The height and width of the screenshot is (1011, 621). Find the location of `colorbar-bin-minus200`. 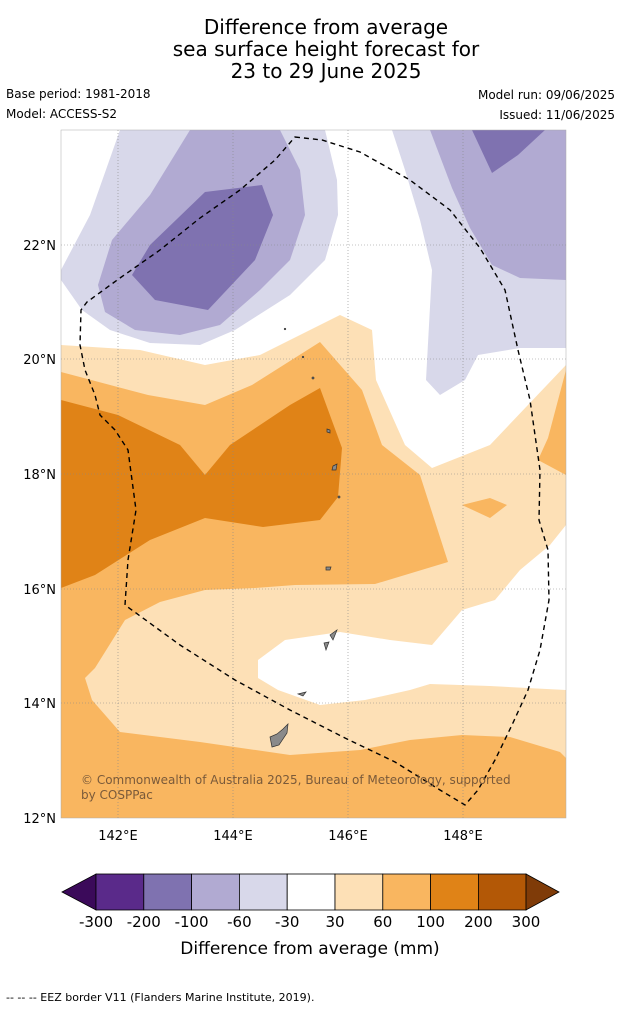

colorbar-bin-minus200 is located at coordinates (168, 892).